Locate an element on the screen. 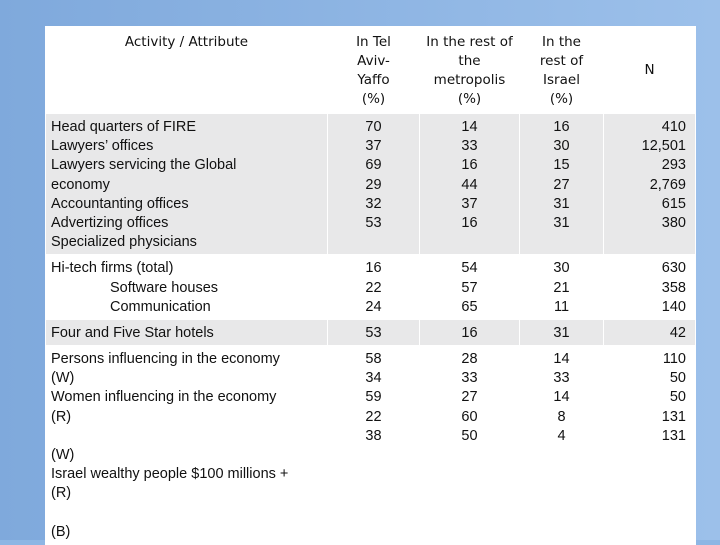 This screenshot has width=720, height=545. n-values: 42 is located at coordinates (649, 332).